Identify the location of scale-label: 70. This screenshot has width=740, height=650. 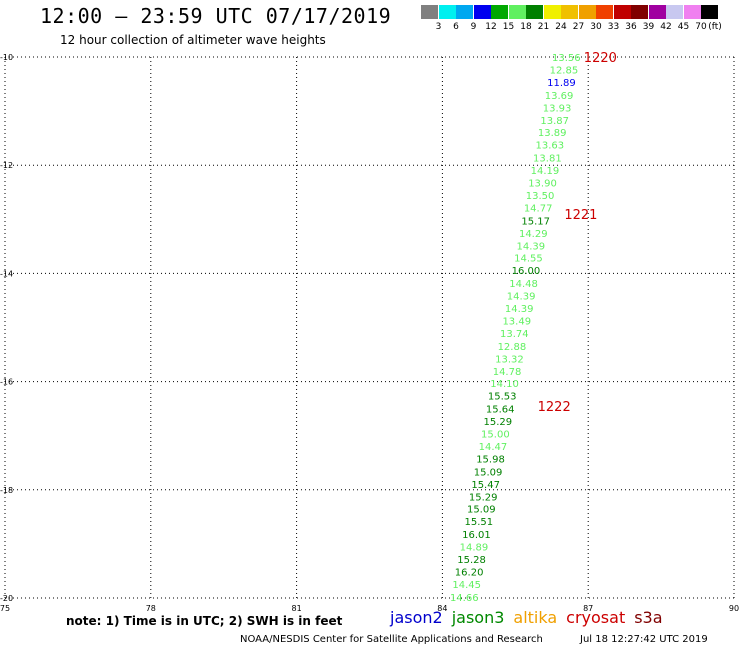
(701, 27).